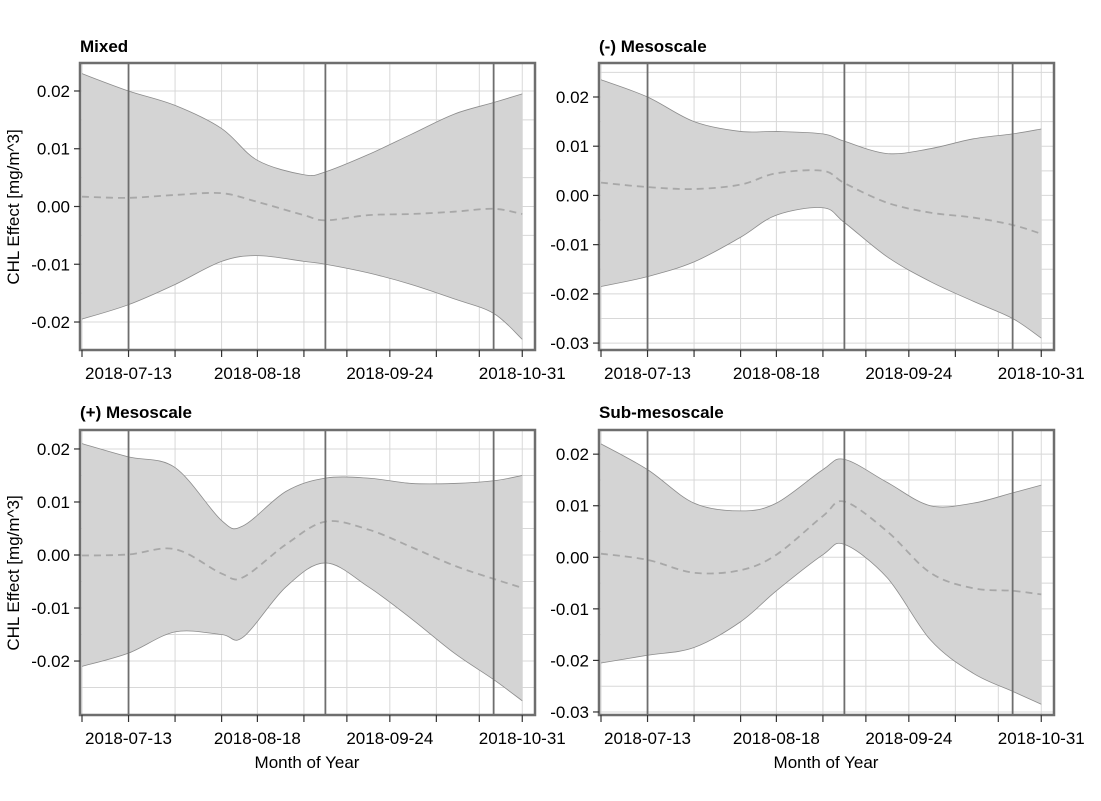 The width and height of the screenshot is (1101, 801). I want to click on panel-title: Mixed, so click(104, 46).